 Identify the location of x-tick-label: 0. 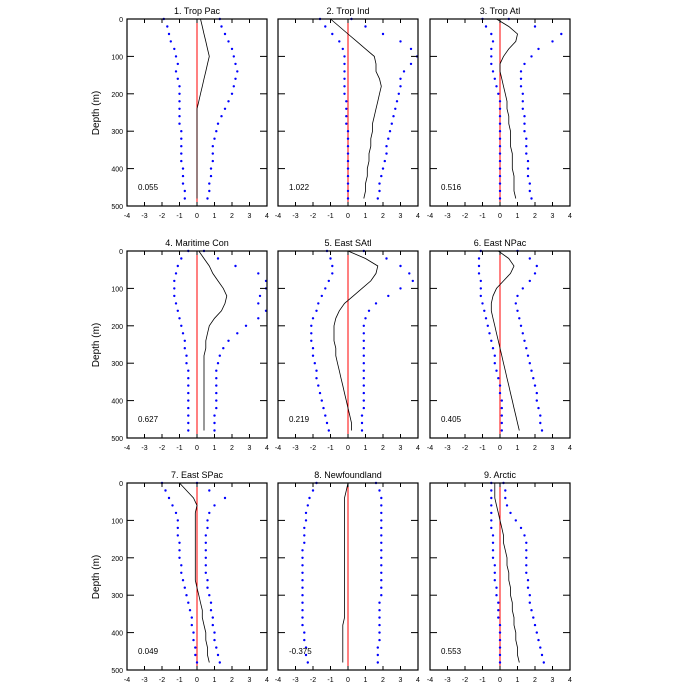
(348, 216).